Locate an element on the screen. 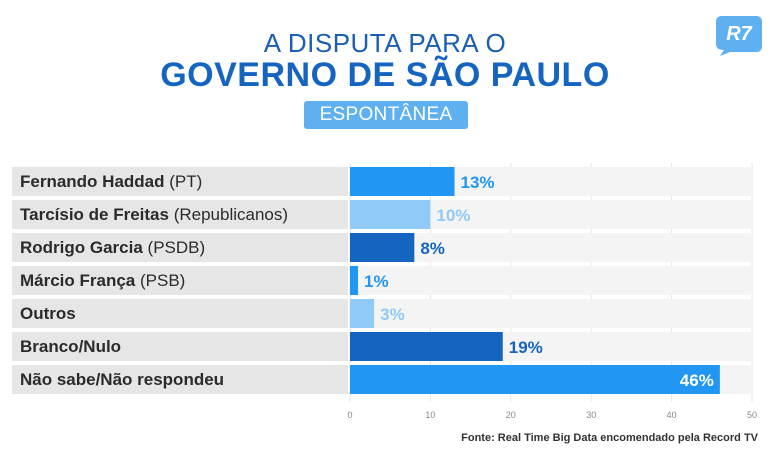 This screenshot has height=454, width=770. x-tick-label: 40 is located at coordinates (672, 415).